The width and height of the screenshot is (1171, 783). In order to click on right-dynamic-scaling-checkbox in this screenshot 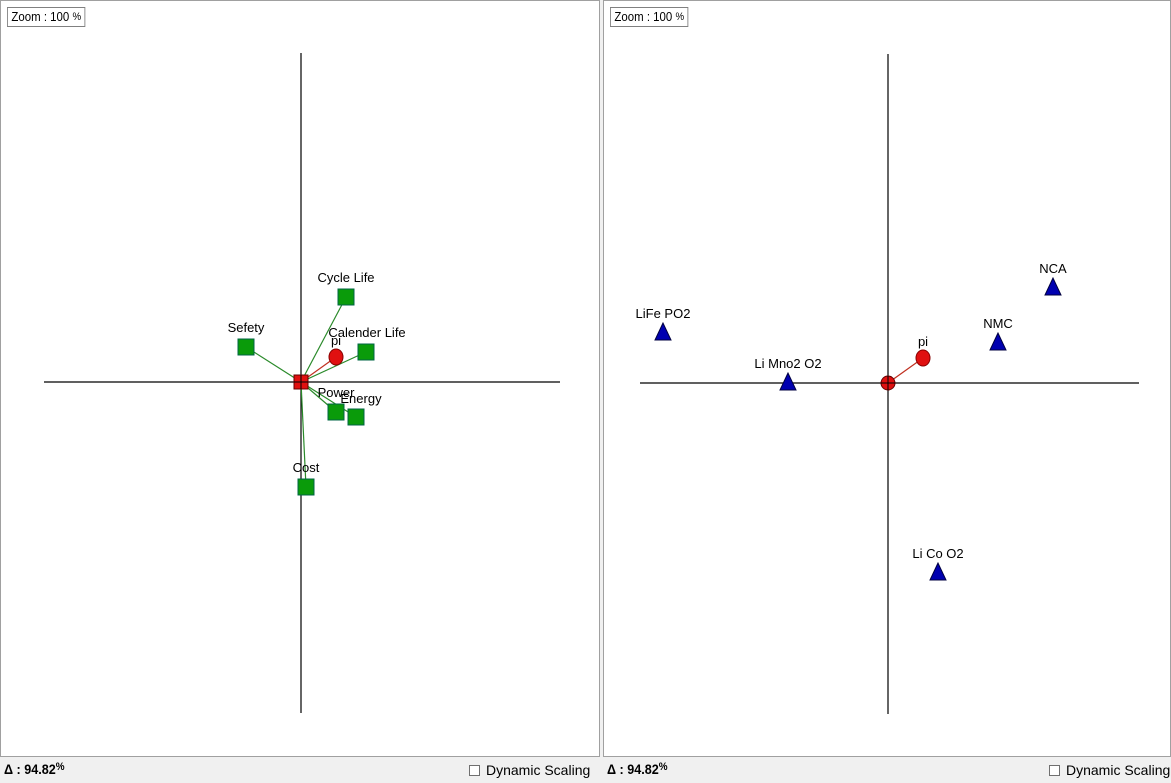, I will do `click(1054, 770)`.